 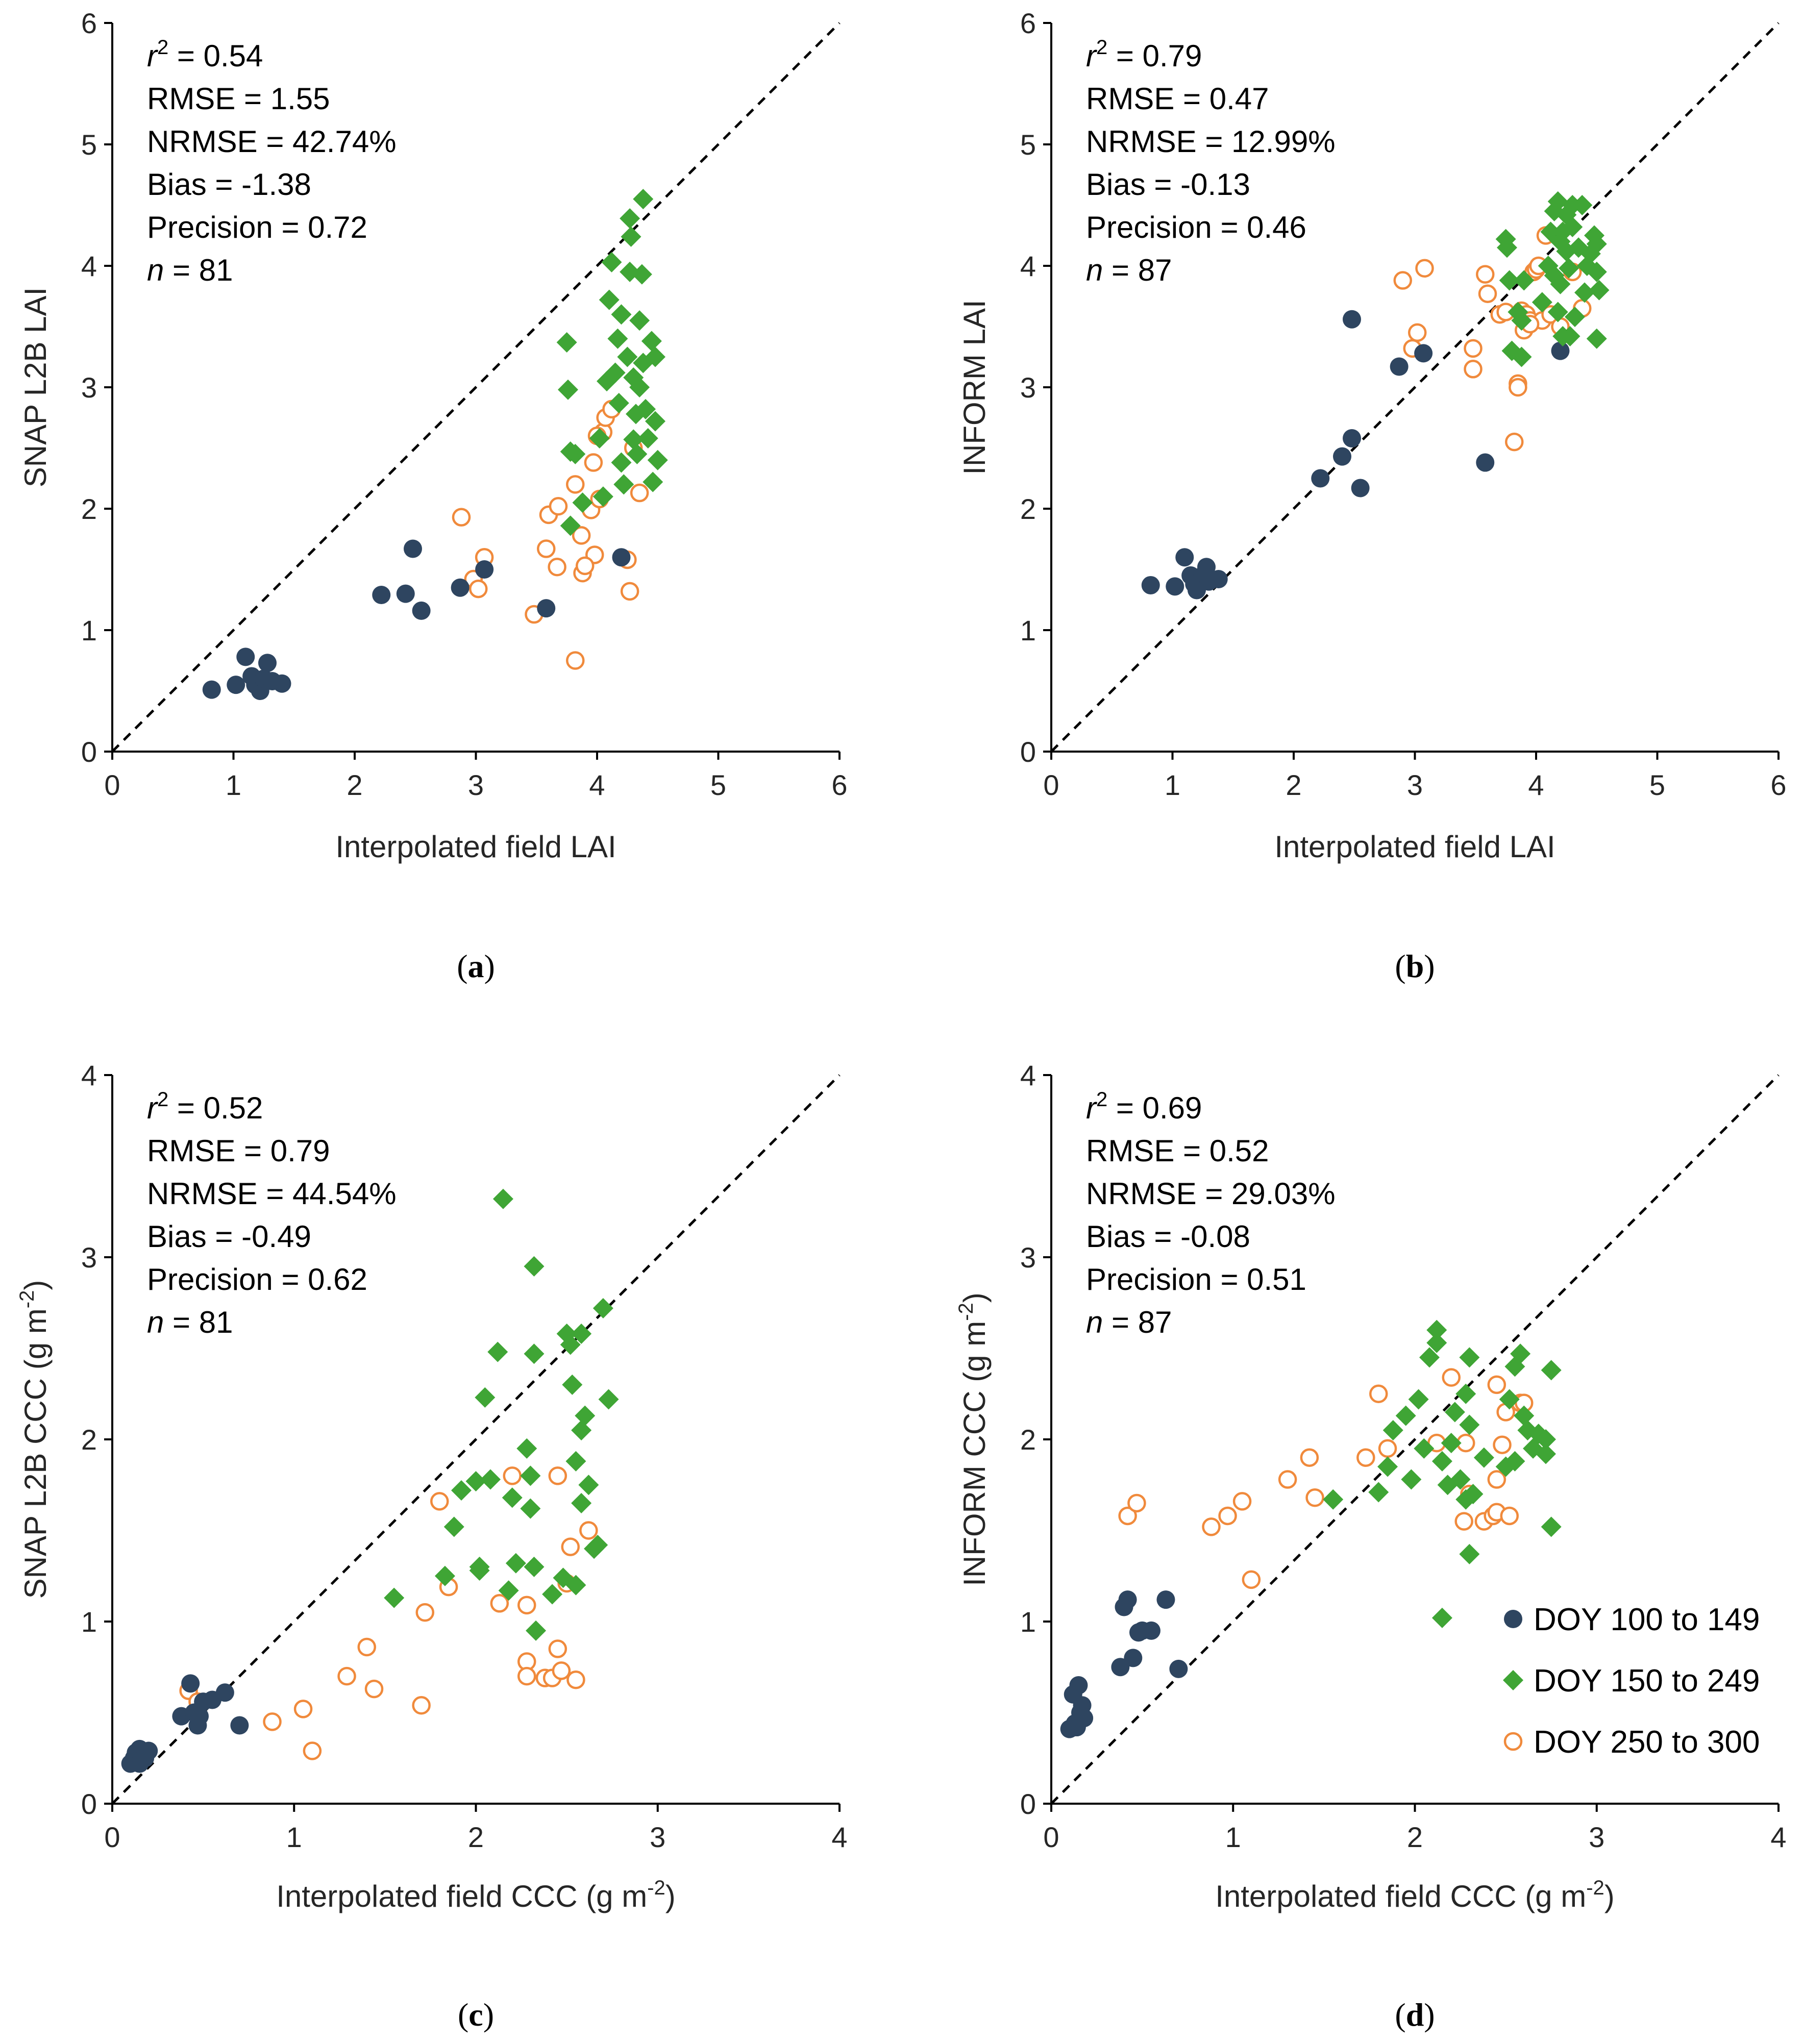 I want to click on stat-nrmse: NRMSE = 29.03%, so click(x=1211, y=1194).